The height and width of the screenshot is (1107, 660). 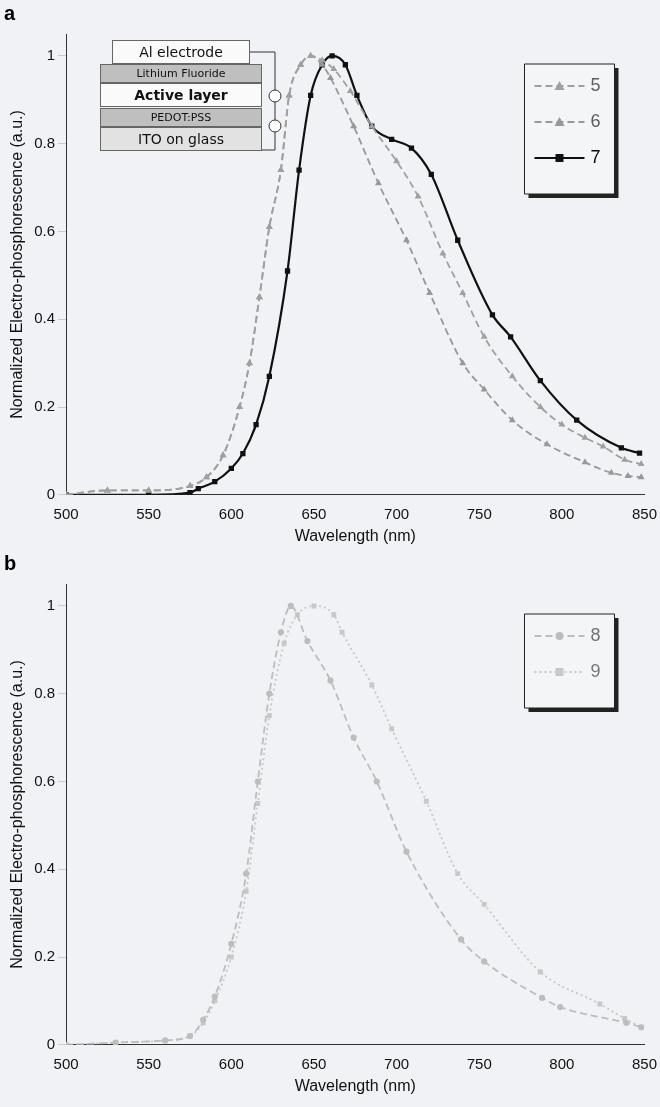 What do you see at coordinates (10, 12) in the screenshot?
I see `chart-title: a` at bounding box center [10, 12].